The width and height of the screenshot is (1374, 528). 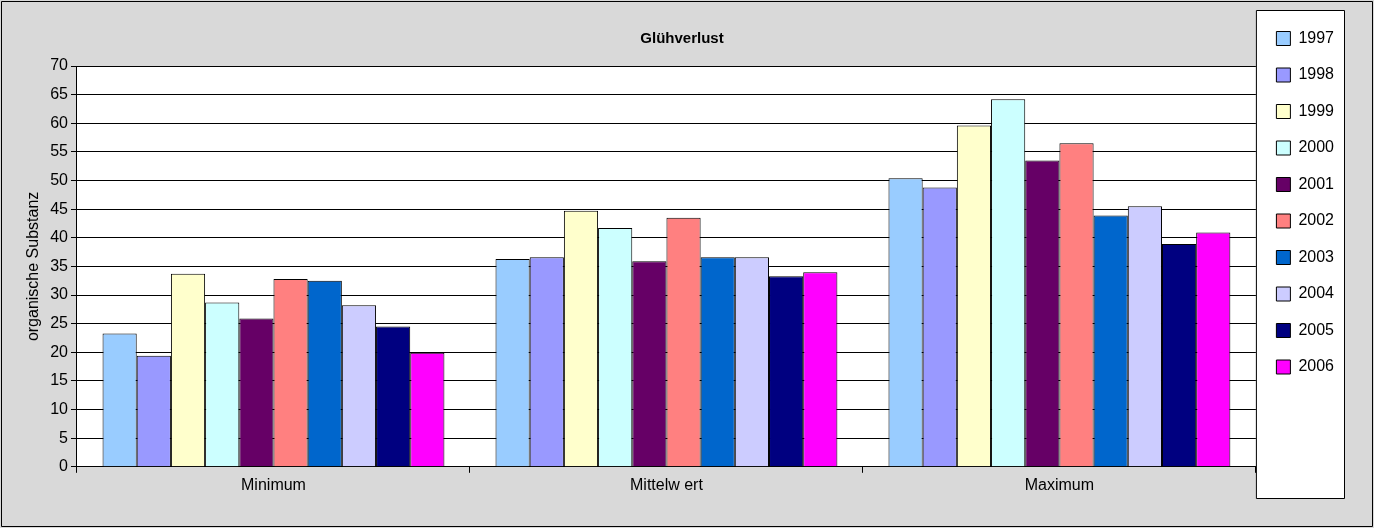 I want to click on legend-label: 1998, so click(x=1316, y=74).